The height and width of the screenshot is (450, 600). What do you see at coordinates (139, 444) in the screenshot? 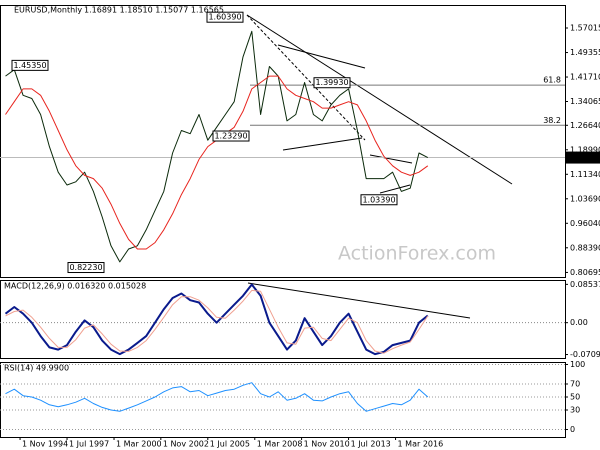
I see `x-tick-label: 1 Mar 2000` at bounding box center [139, 444].